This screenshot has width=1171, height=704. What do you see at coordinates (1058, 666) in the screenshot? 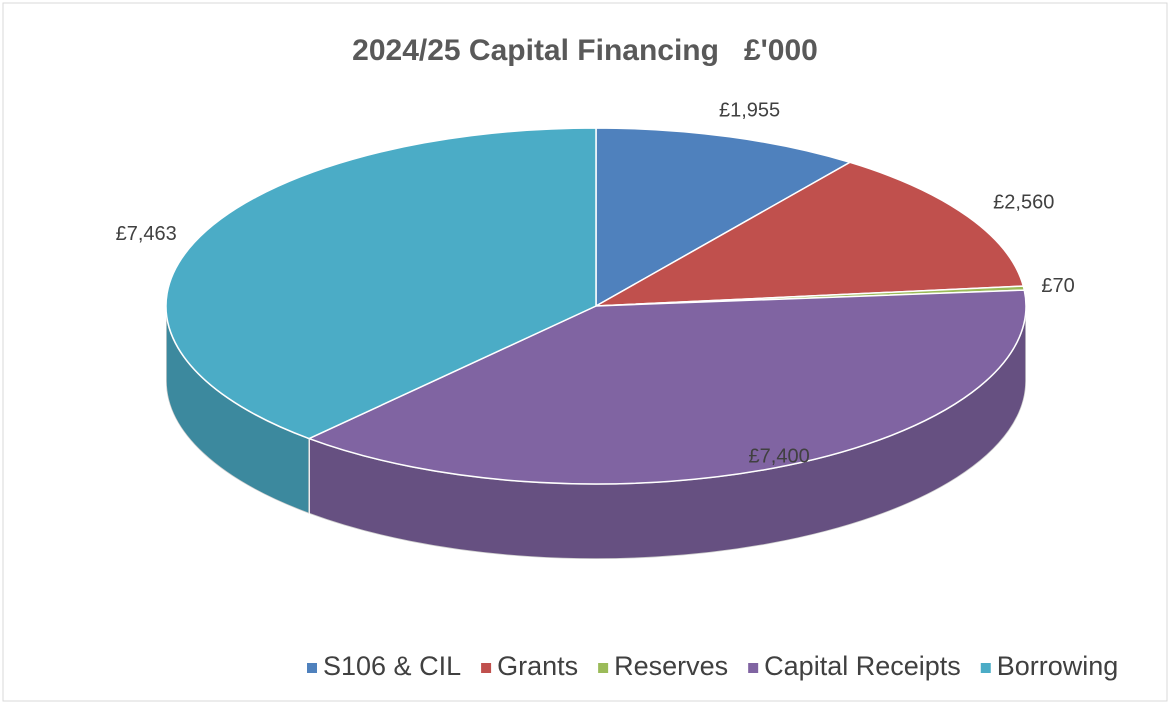
I see `legend-label: Borrowing` at bounding box center [1058, 666].